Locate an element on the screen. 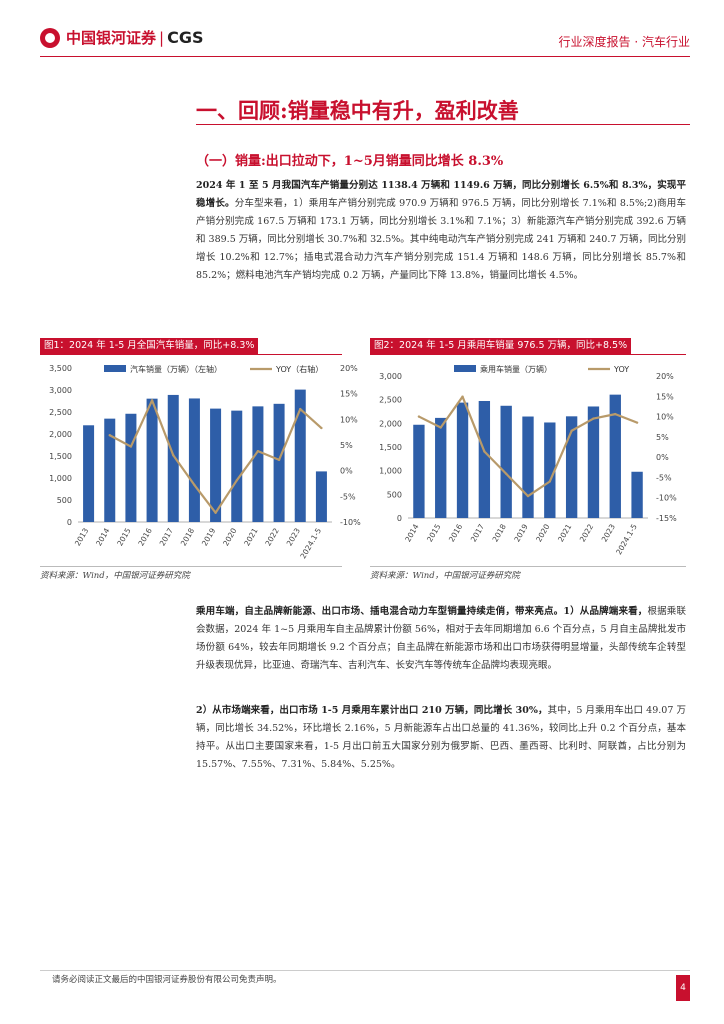  y-axis-tick-label: 3,500 is located at coordinates (60, 368).